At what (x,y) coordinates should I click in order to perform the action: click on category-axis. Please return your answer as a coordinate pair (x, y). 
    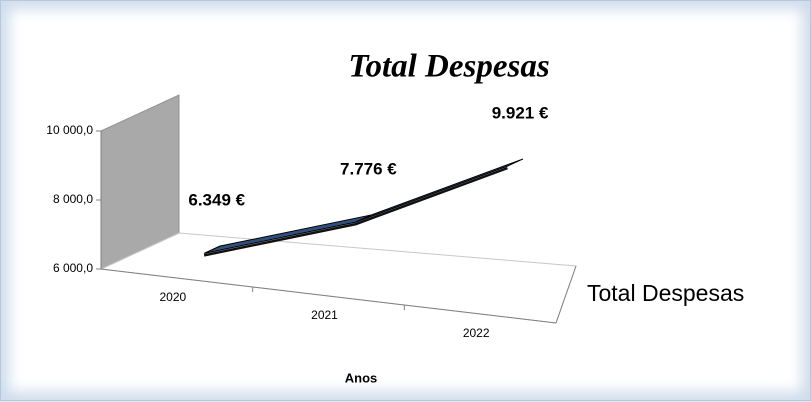
    Looking at the image, I should click on (328, 296).